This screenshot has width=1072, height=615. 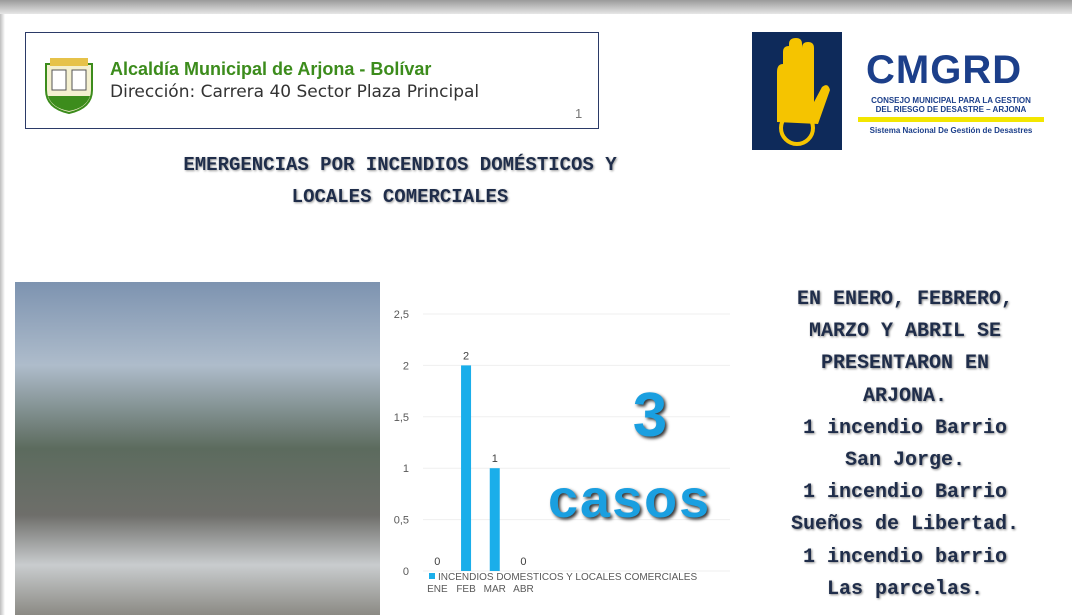 What do you see at coordinates (905, 525) in the screenshot?
I see `summary-line: Sueños de Libertad.` at bounding box center [905, 525].